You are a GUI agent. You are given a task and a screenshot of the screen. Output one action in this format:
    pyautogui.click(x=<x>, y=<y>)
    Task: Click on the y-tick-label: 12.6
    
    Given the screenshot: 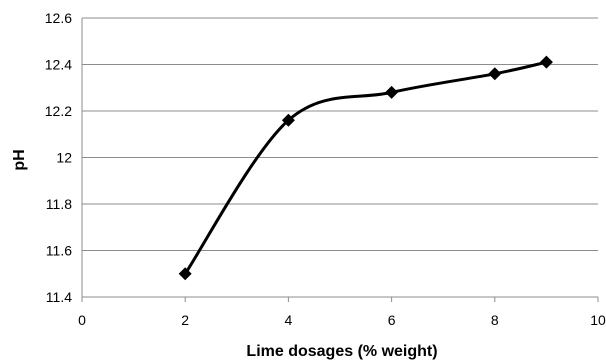 What is the action you would take?
    pyautogui.click(x=58, y=18)
    